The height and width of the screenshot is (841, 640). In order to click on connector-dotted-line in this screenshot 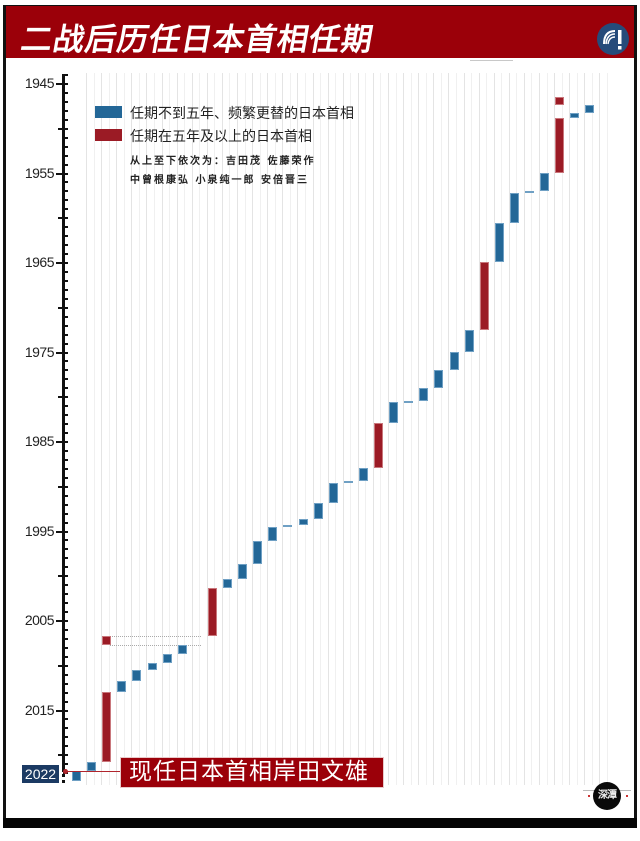, I will do `click(155, 646)`.